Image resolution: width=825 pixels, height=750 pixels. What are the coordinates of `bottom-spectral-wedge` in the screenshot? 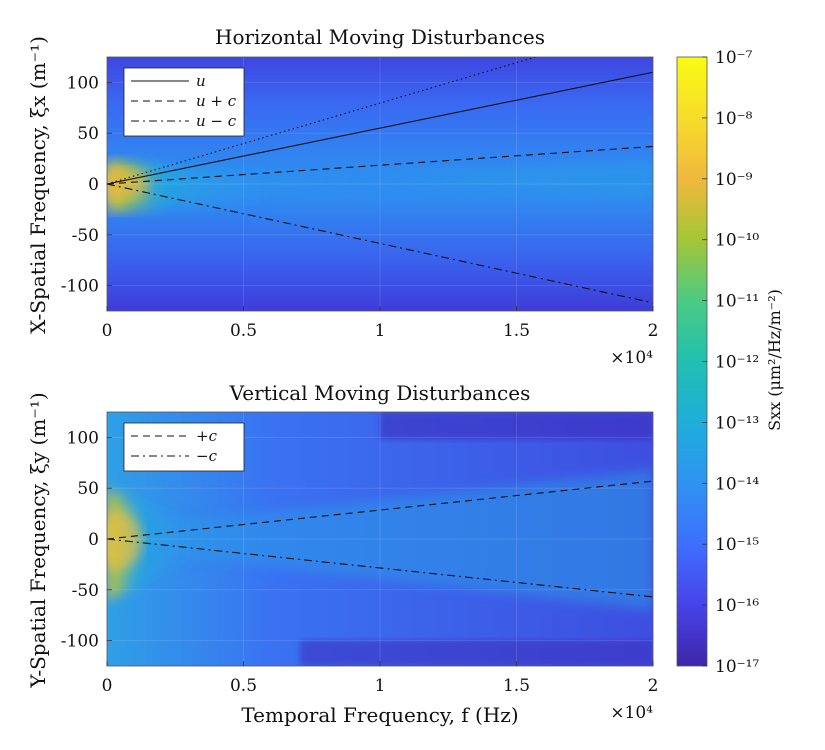 It's located at (380, 540).